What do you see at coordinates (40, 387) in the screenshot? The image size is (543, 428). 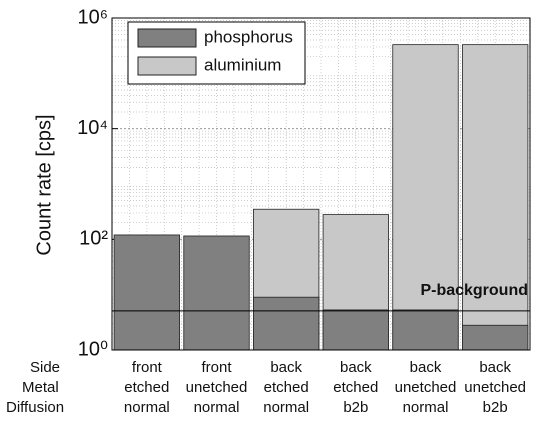 I see `row-label: Metal` at bounding box center [40, 387].